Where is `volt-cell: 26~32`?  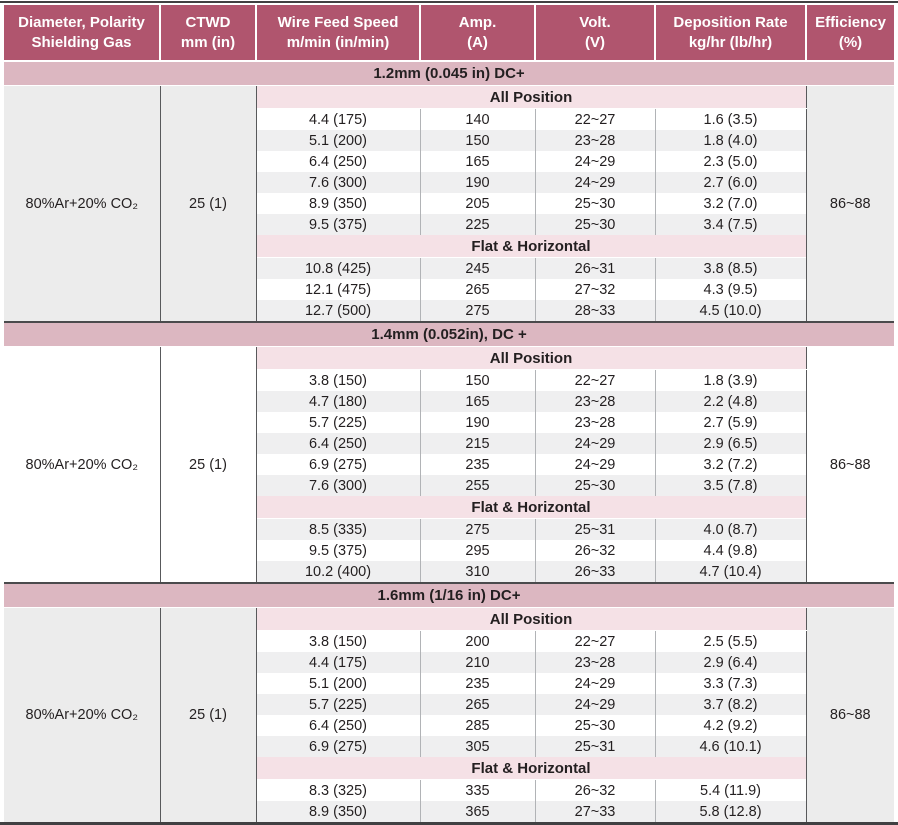
volt-cell: 26~32 is located at coordinates (594, 790).